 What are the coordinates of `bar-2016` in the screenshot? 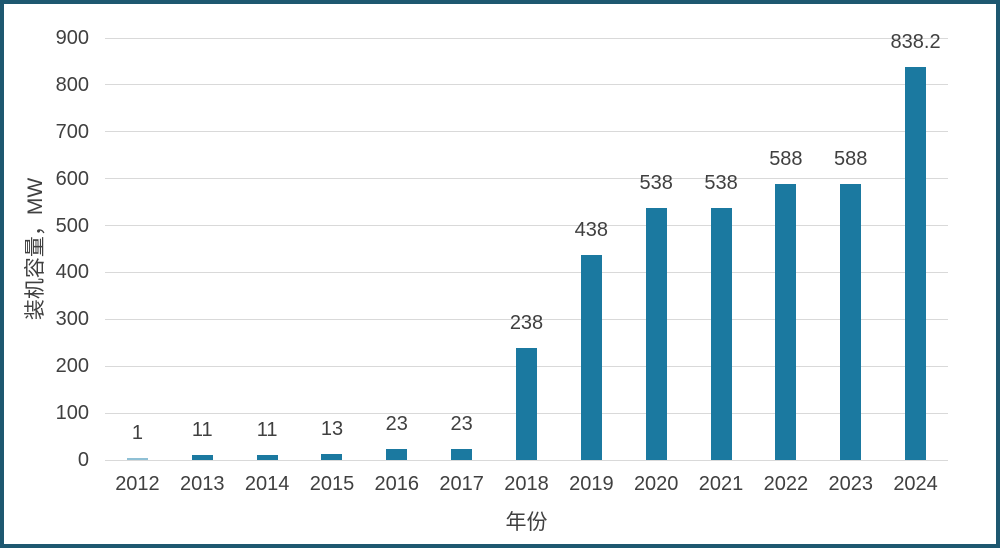 It's located at (397, 454).